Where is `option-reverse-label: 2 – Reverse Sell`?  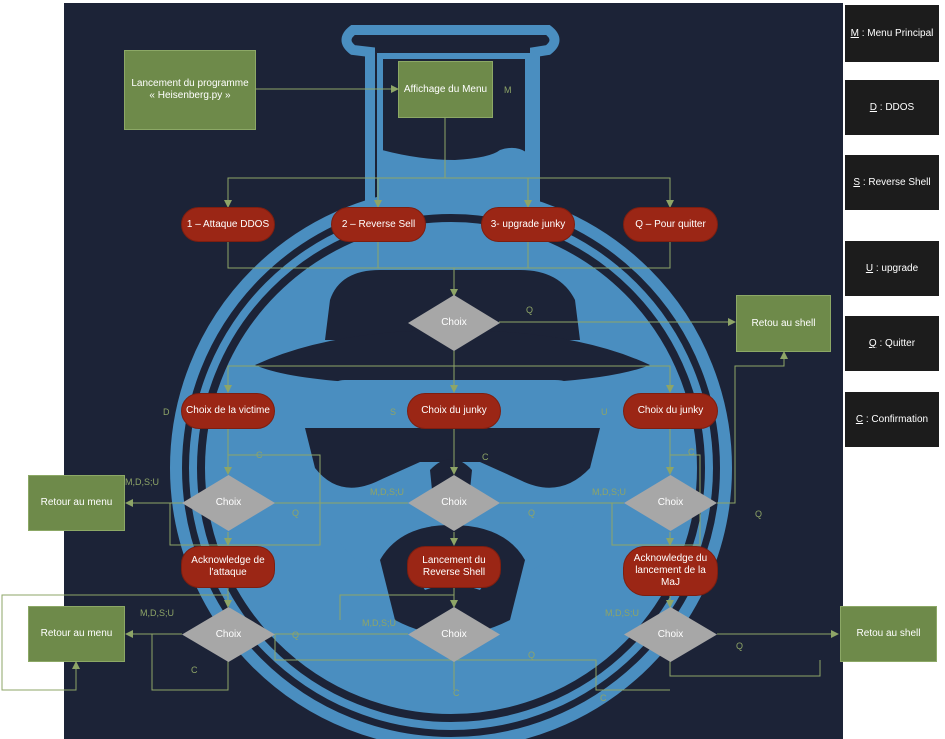 option-reverse-label: 2 – Reverse Sell is located at coordinates (378, 224).